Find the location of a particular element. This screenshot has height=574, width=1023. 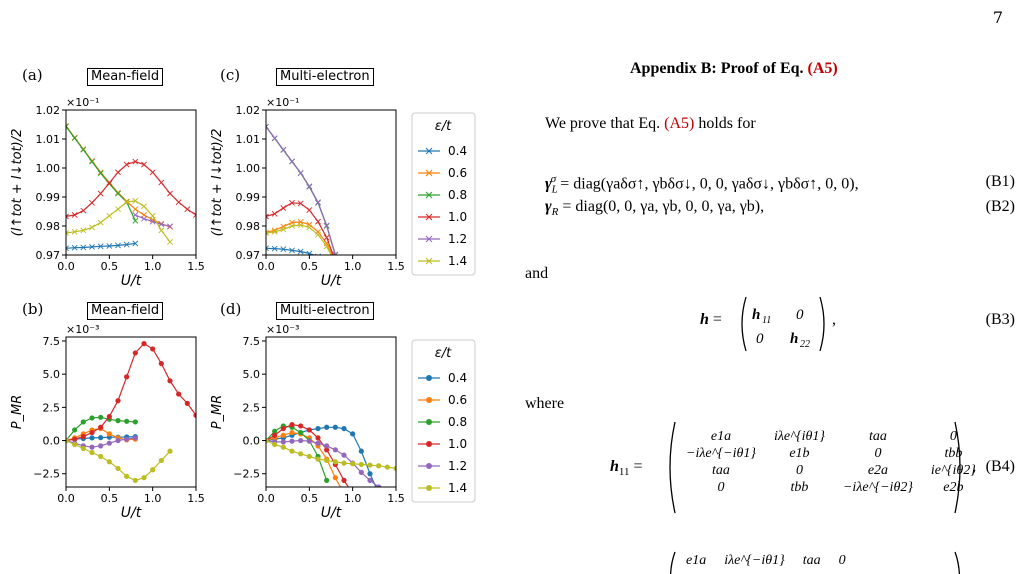

panel-title-c: Multi-electron is located at coordinates (325, 77).